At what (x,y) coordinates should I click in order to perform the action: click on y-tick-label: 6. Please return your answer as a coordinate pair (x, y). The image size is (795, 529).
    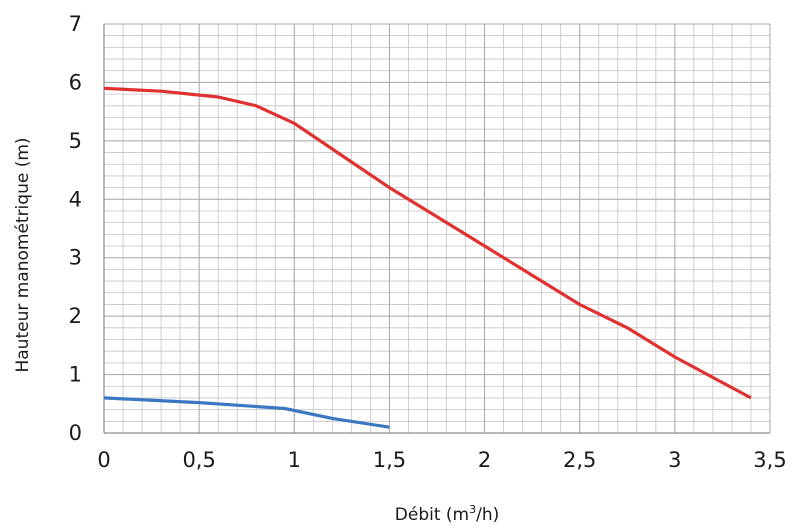
    Looking at the image, I should click on (75, 82).